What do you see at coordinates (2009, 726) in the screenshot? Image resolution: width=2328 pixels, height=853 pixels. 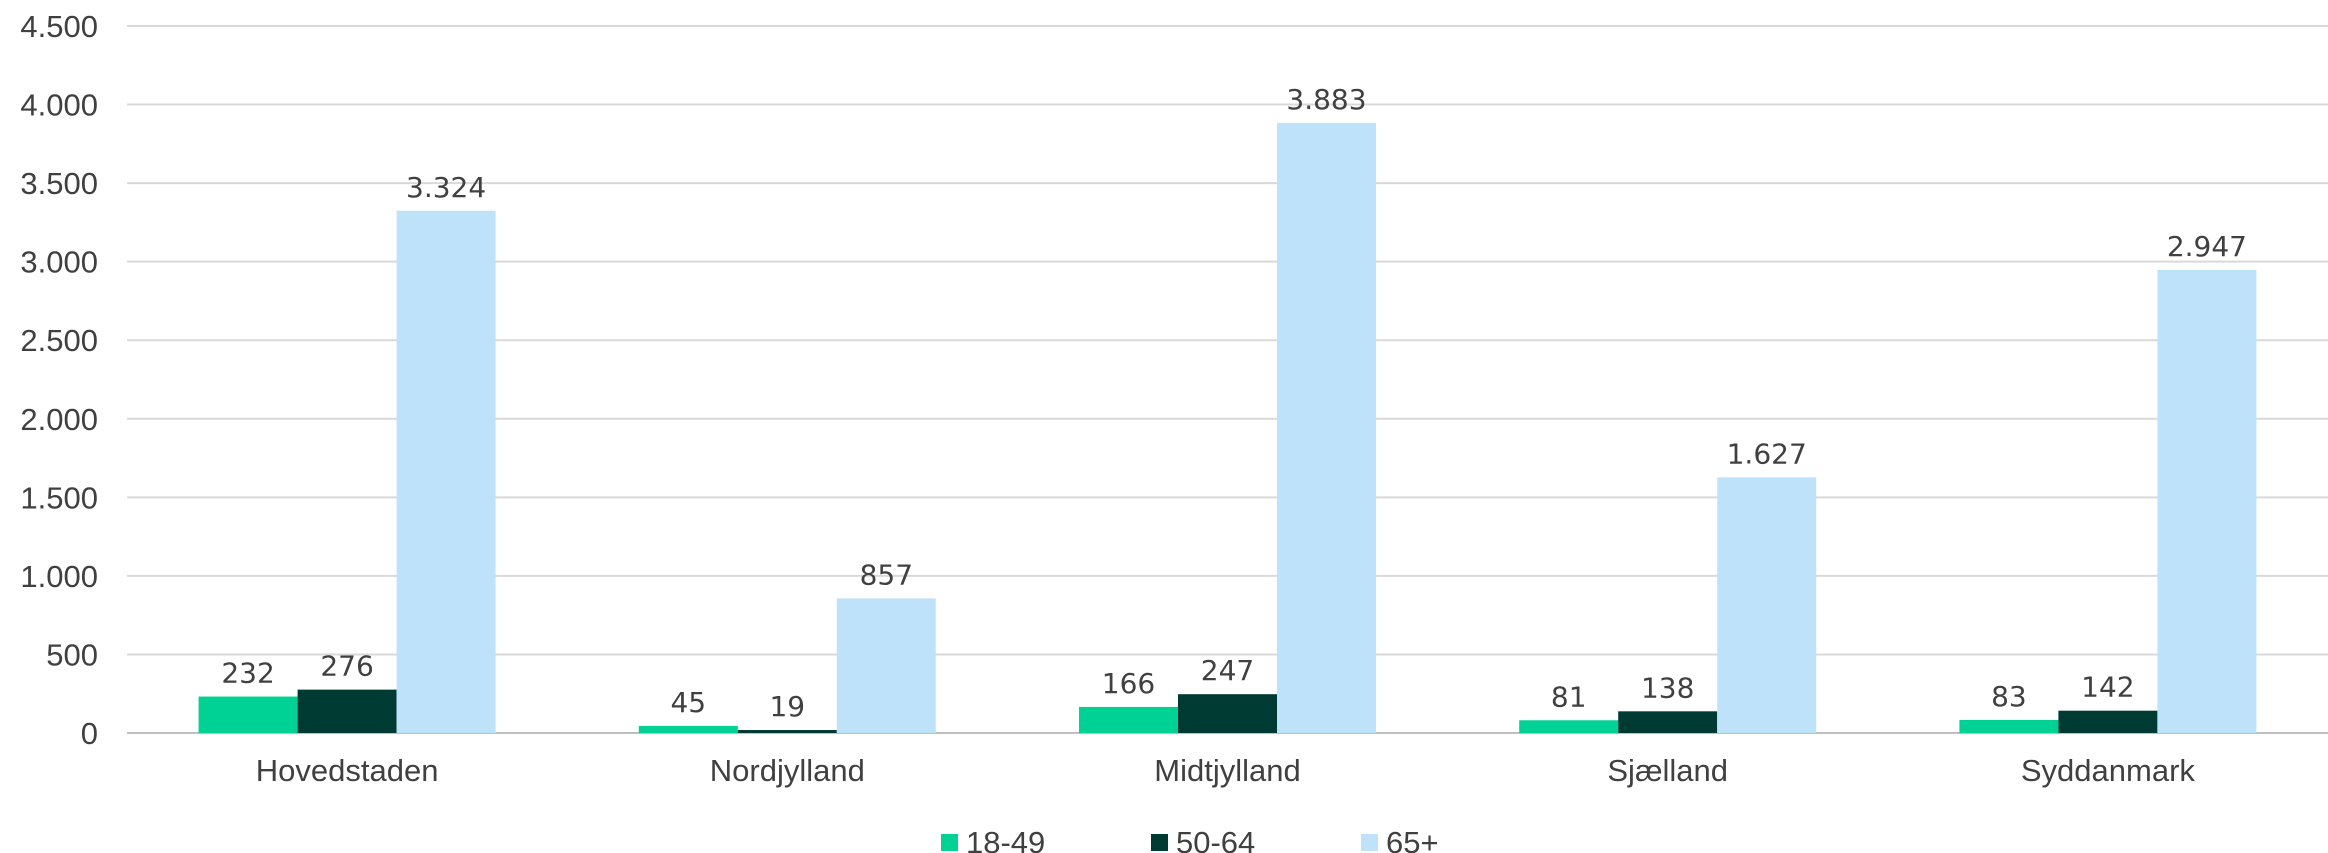 I see `bar-18-49-Syddanmark` at bounding box center [2009, 726].